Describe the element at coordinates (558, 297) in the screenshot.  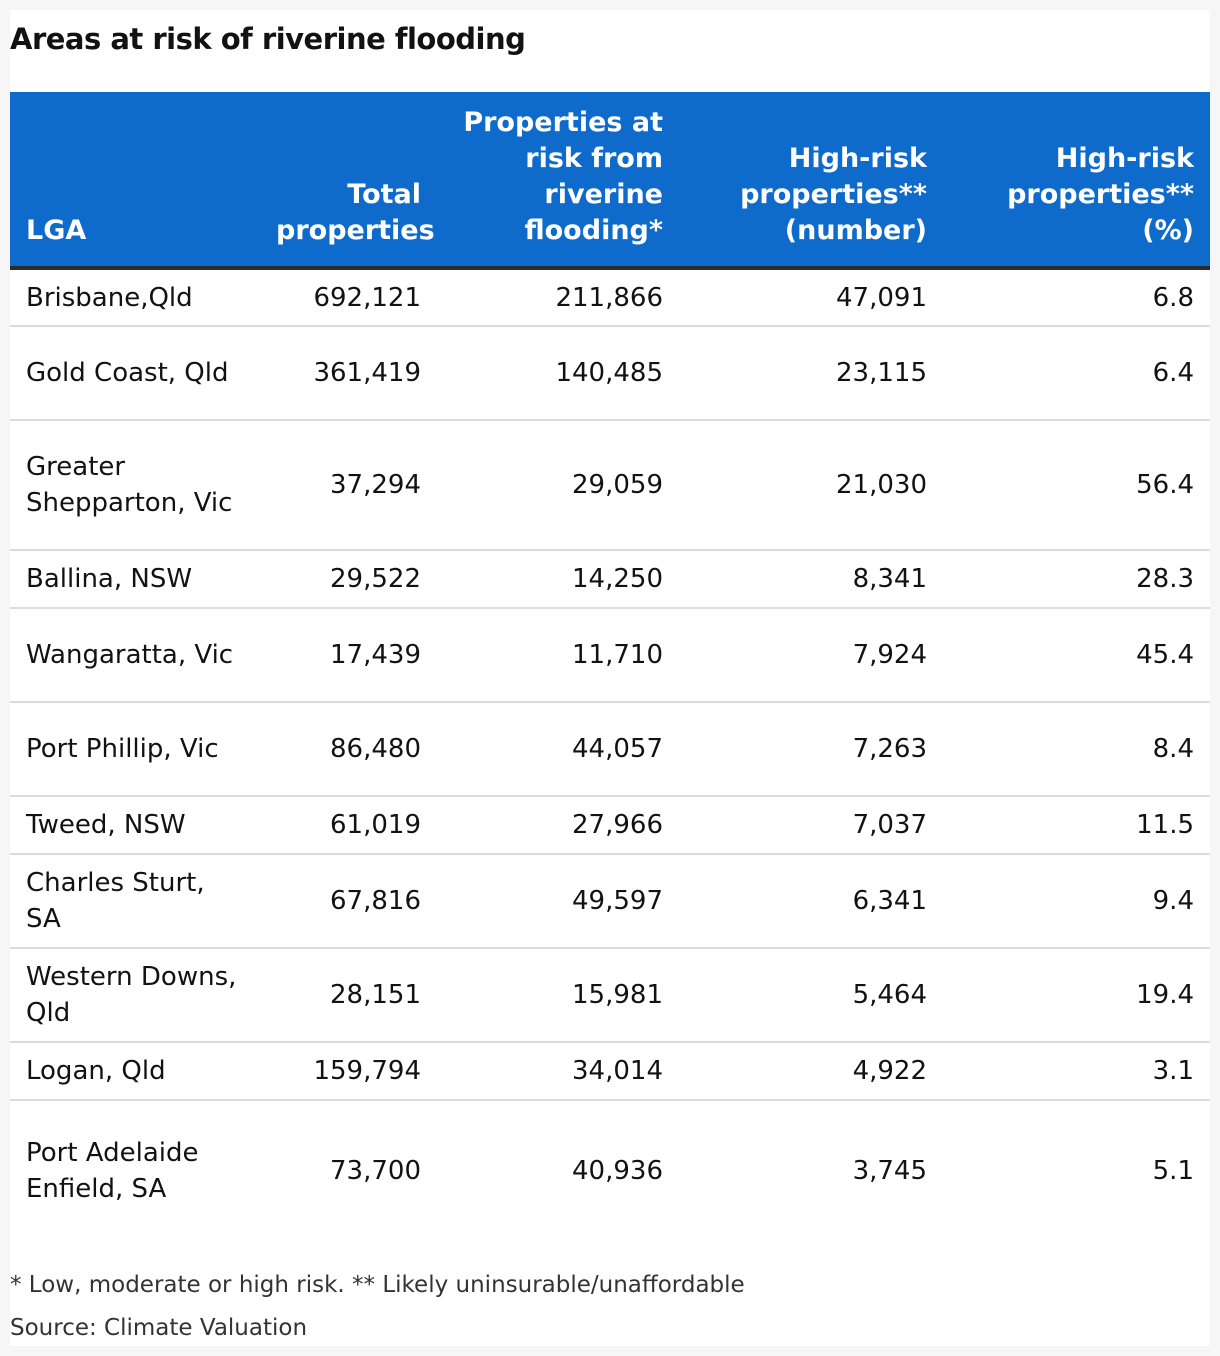
I see `cell-properties-at-risk: 211,866` at that location.